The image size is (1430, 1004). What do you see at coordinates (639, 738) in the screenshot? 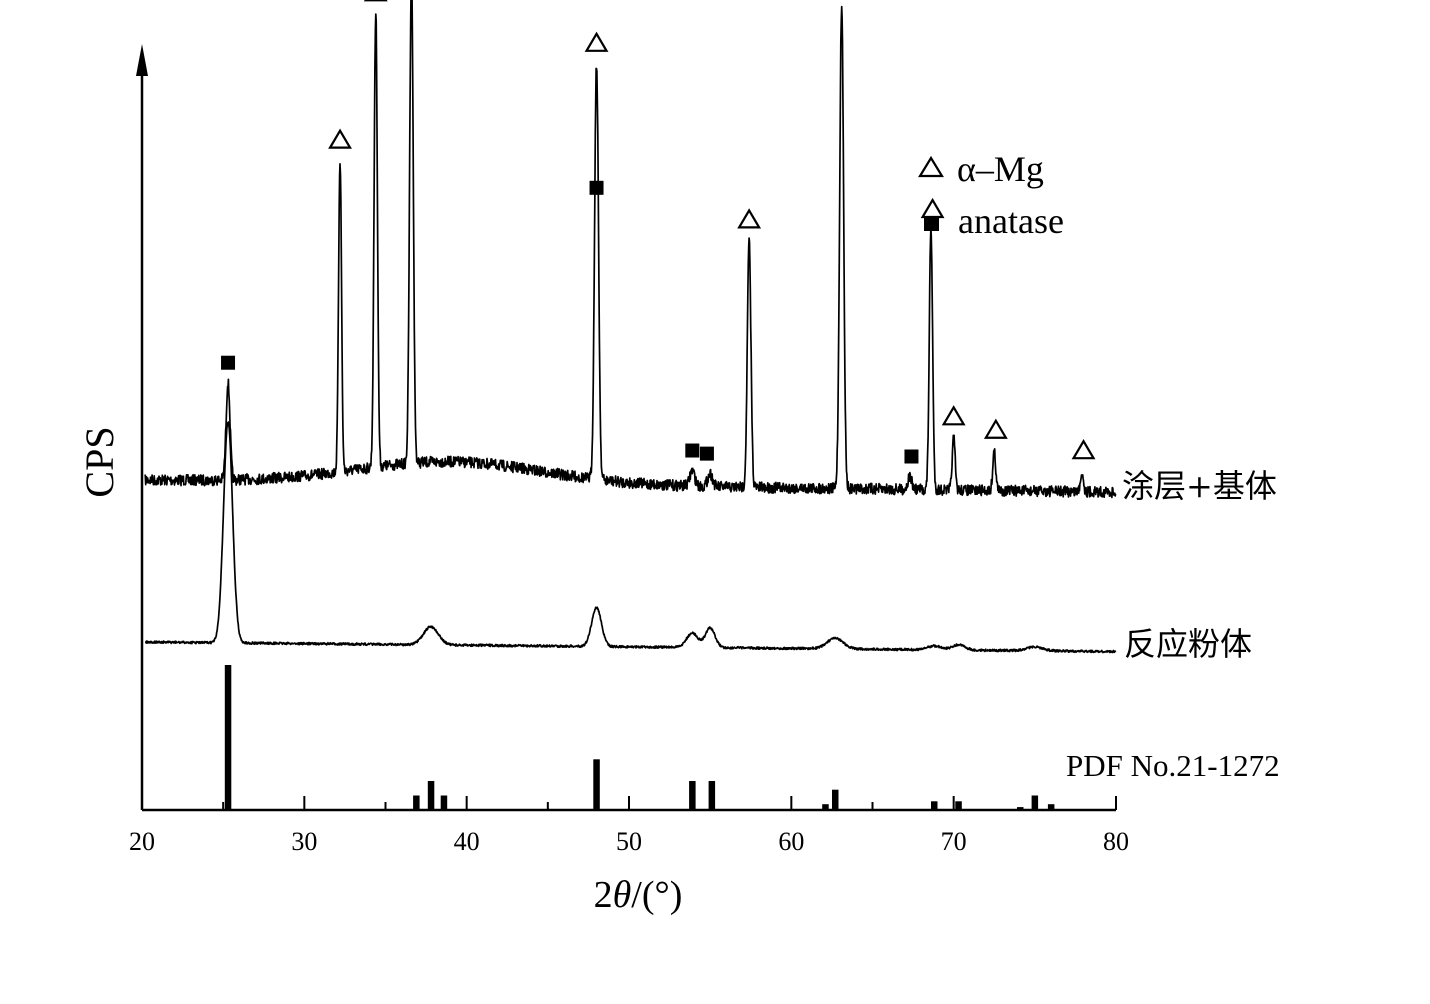
I see `reference-sticks` at bounding box center [639, 738].